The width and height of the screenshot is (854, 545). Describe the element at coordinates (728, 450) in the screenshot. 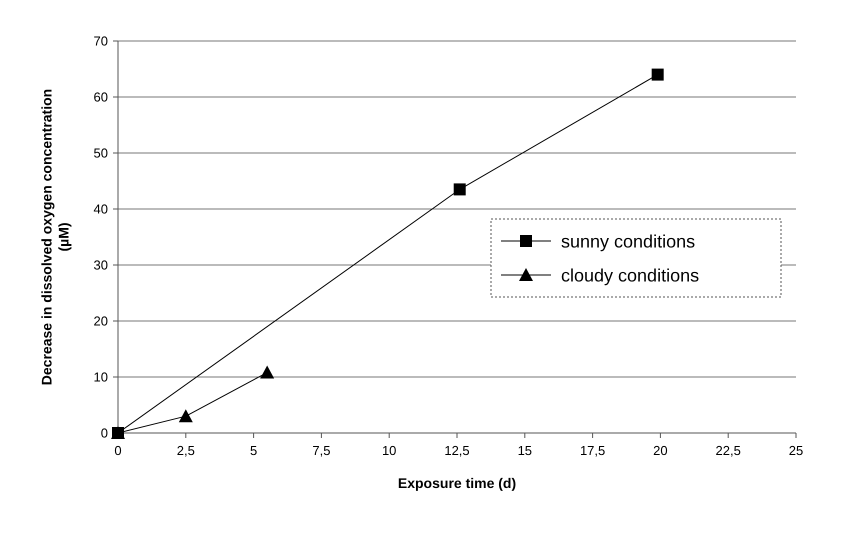

I see `x-tick-label: 22,5` at that location.